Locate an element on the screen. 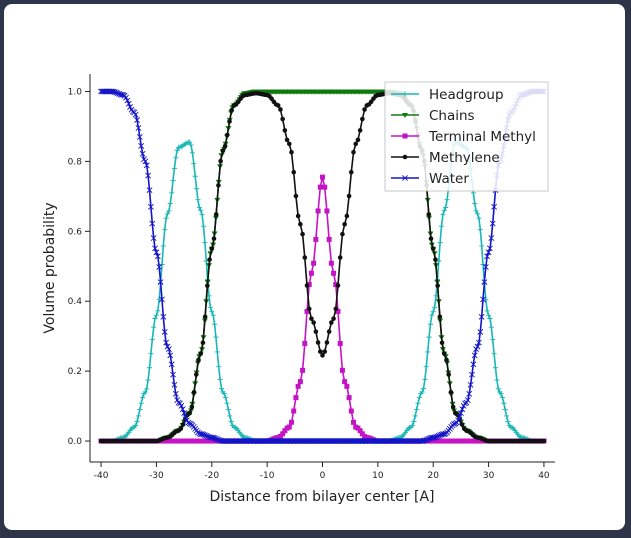 The width and height of the screenshot is (631, 538). legend-label: Terminal Methyl is located at coordinates (482, 137).